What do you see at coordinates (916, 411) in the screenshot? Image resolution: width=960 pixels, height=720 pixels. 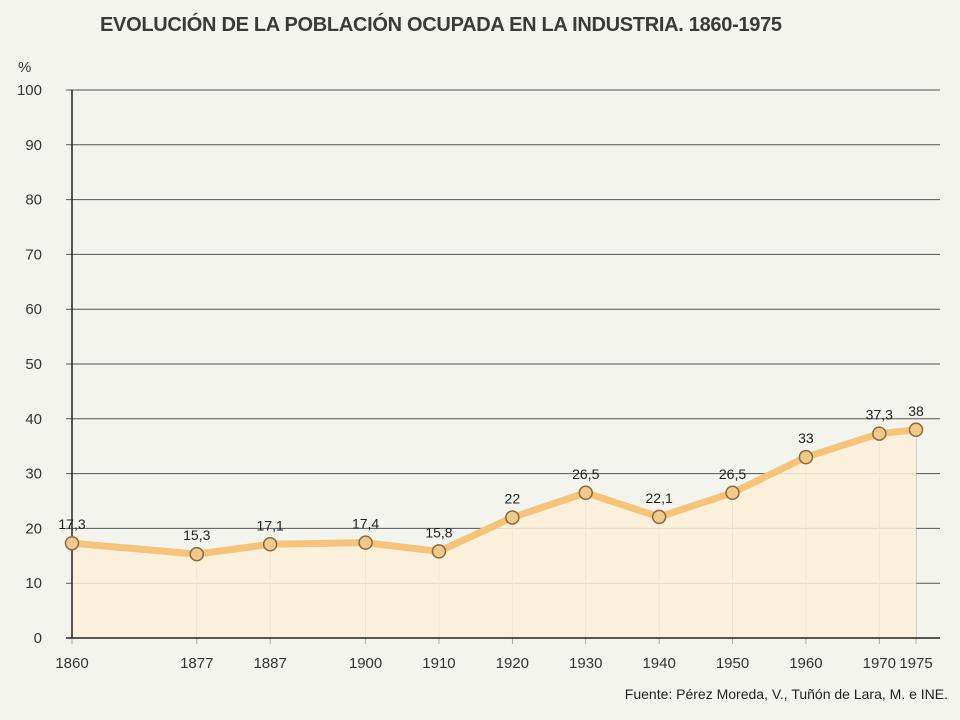 I see `data-label: 38` at bounding box center [916, 411].